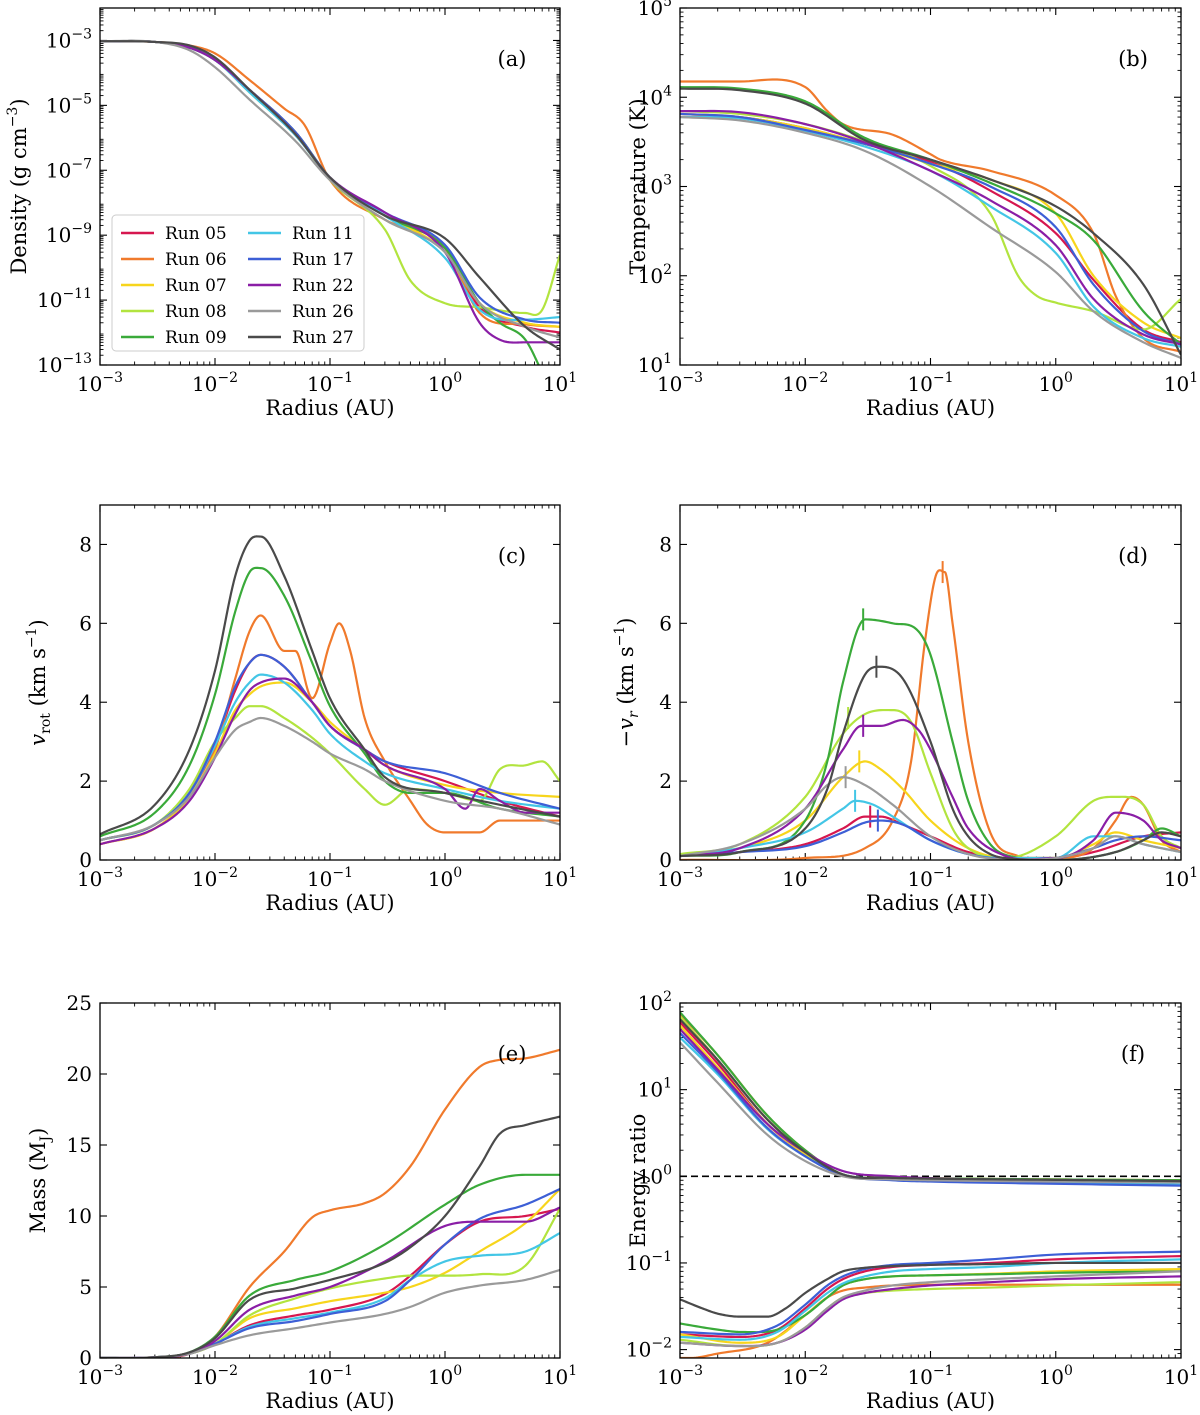 The height and width of the screenshot is (1415, 1200). I want to click on y-axis-label: −vr (km s−1), so click(627, 683).